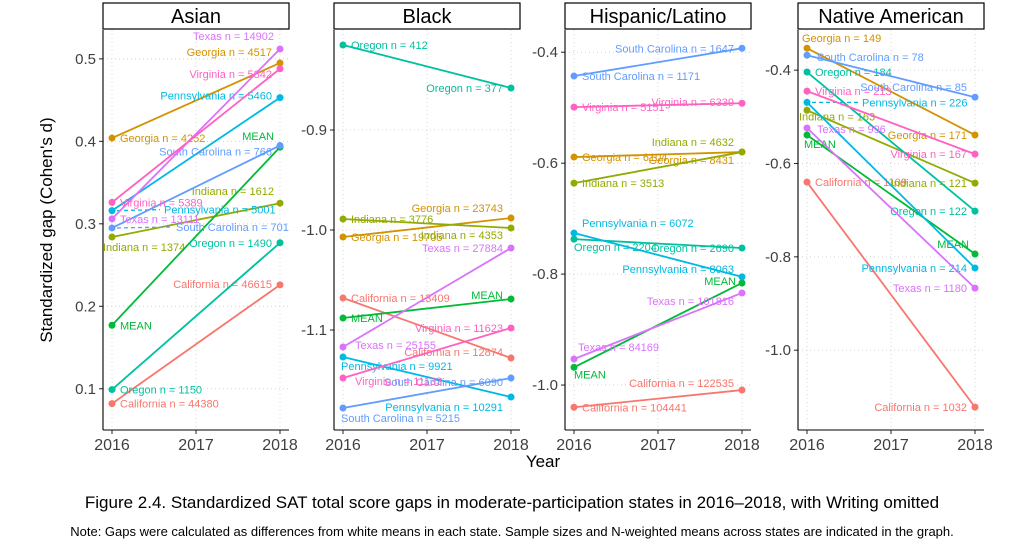 This screenshot has width=1024, height=559. I want to click on state-label: Indiana n = 3513, so click(623, 184).